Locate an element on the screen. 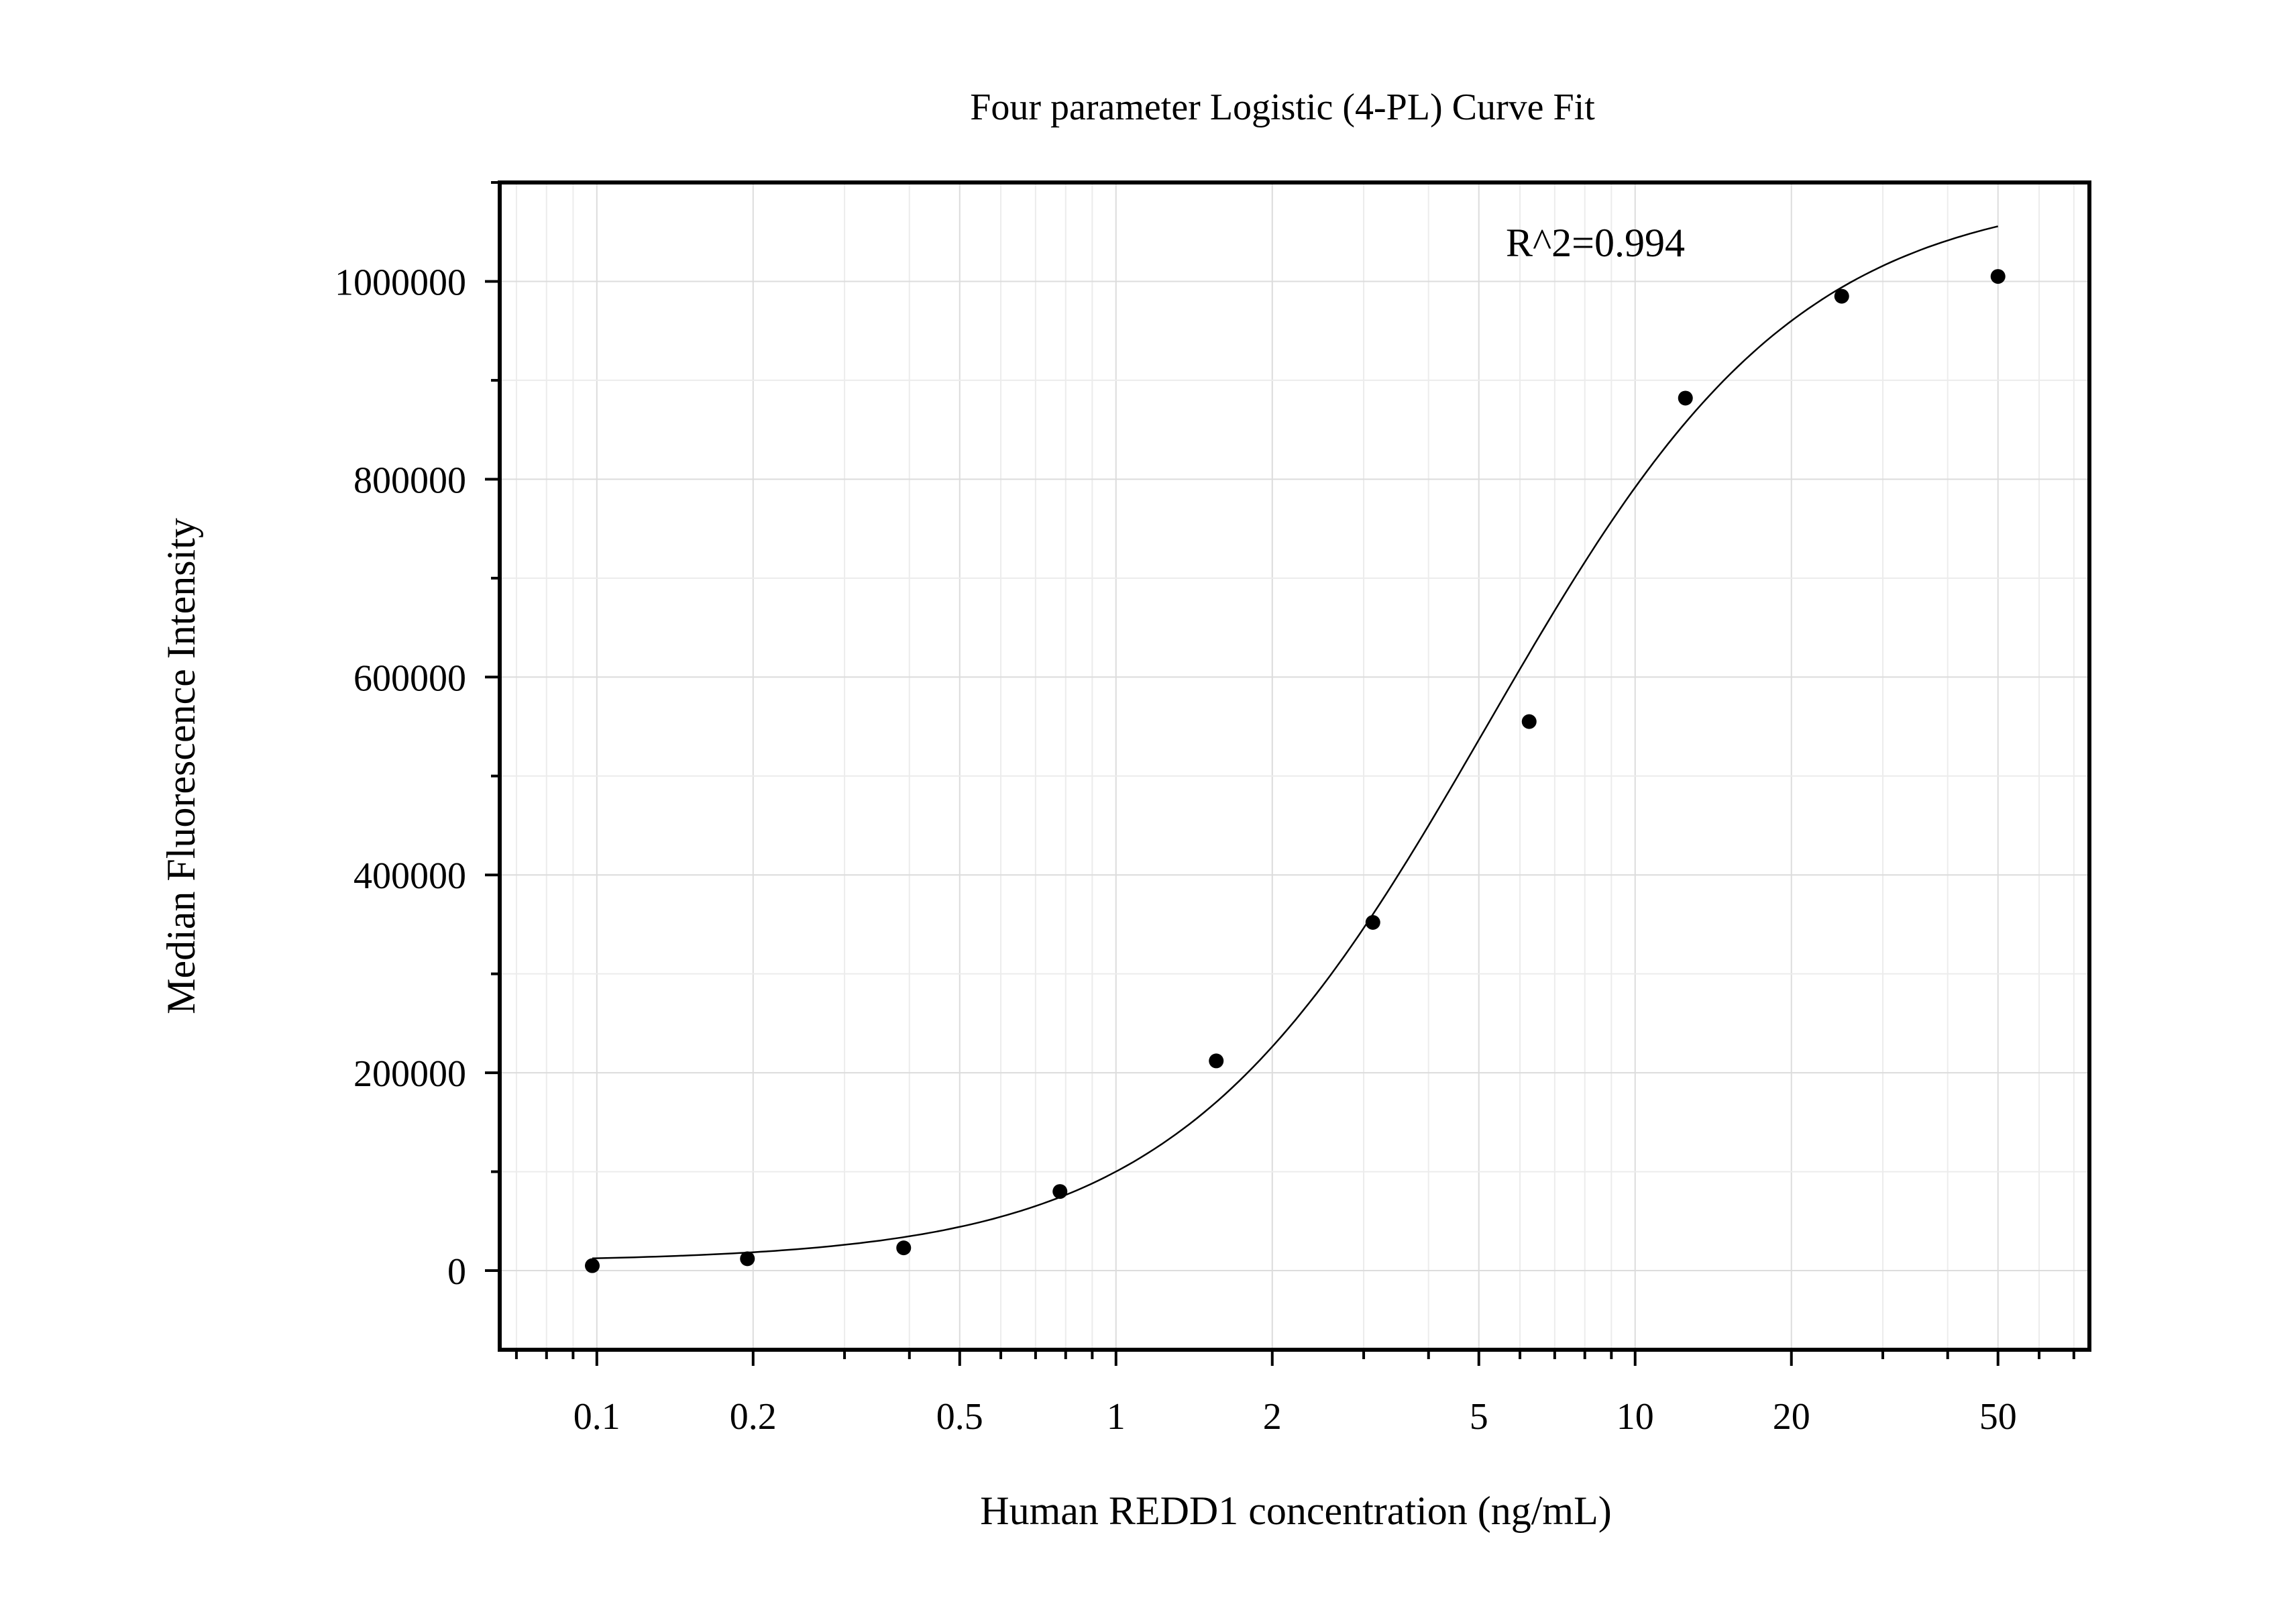  x-tick-label: 10 is located at coordinates (1635, 1417).